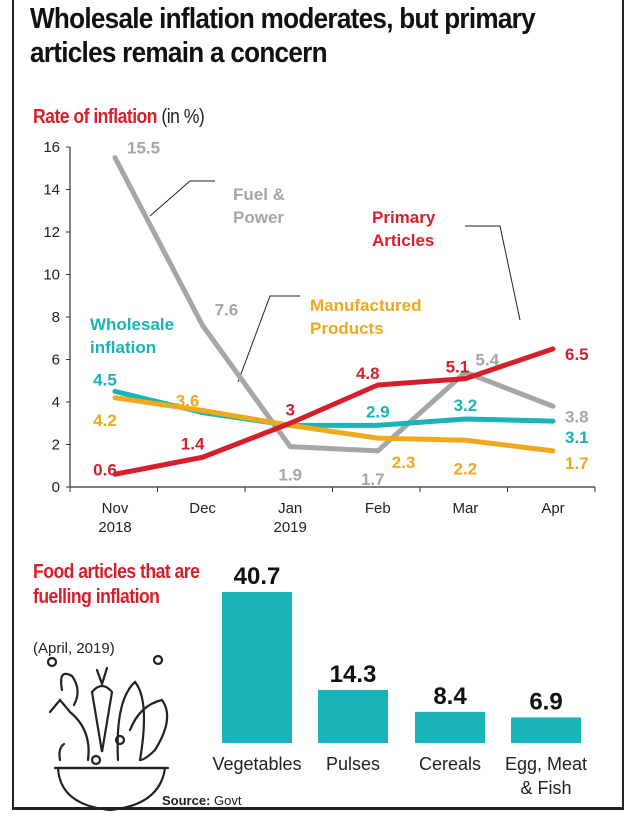 The height and width of the screenshot is (822, 635). What do you see at coordinates (290, 475) in the screenshot?
I see `data-label: 1.9` at bounding box center [290, 475].